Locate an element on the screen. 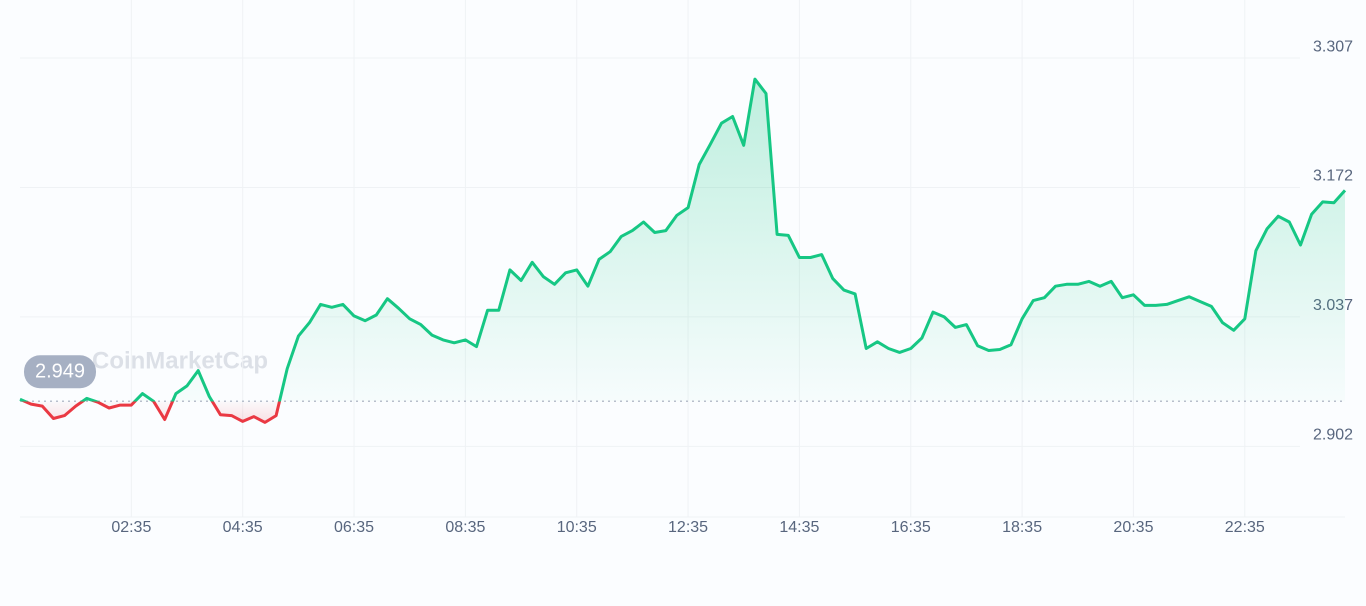  x-tick-label: 12:35 is located at coordinates (688, 527).